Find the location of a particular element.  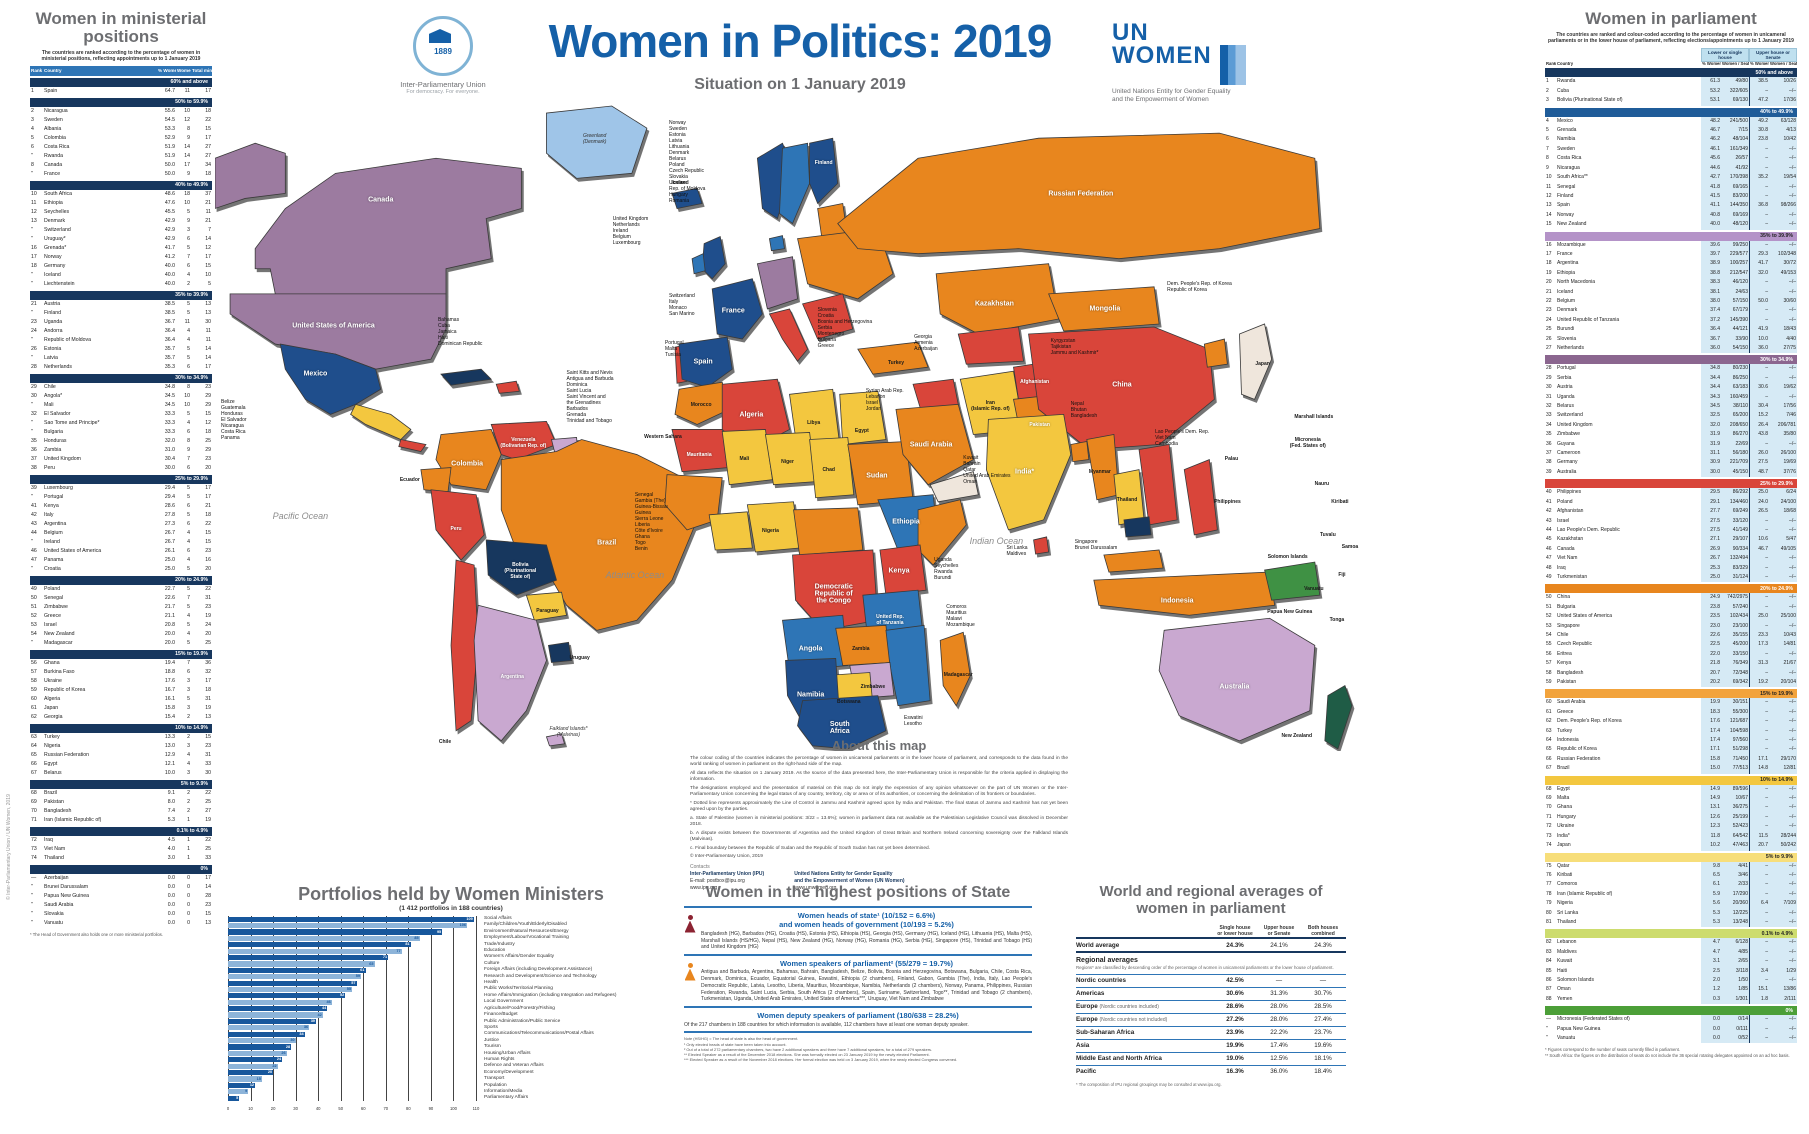

table-cell: 17.4 is located at coordinates (1711, 731).